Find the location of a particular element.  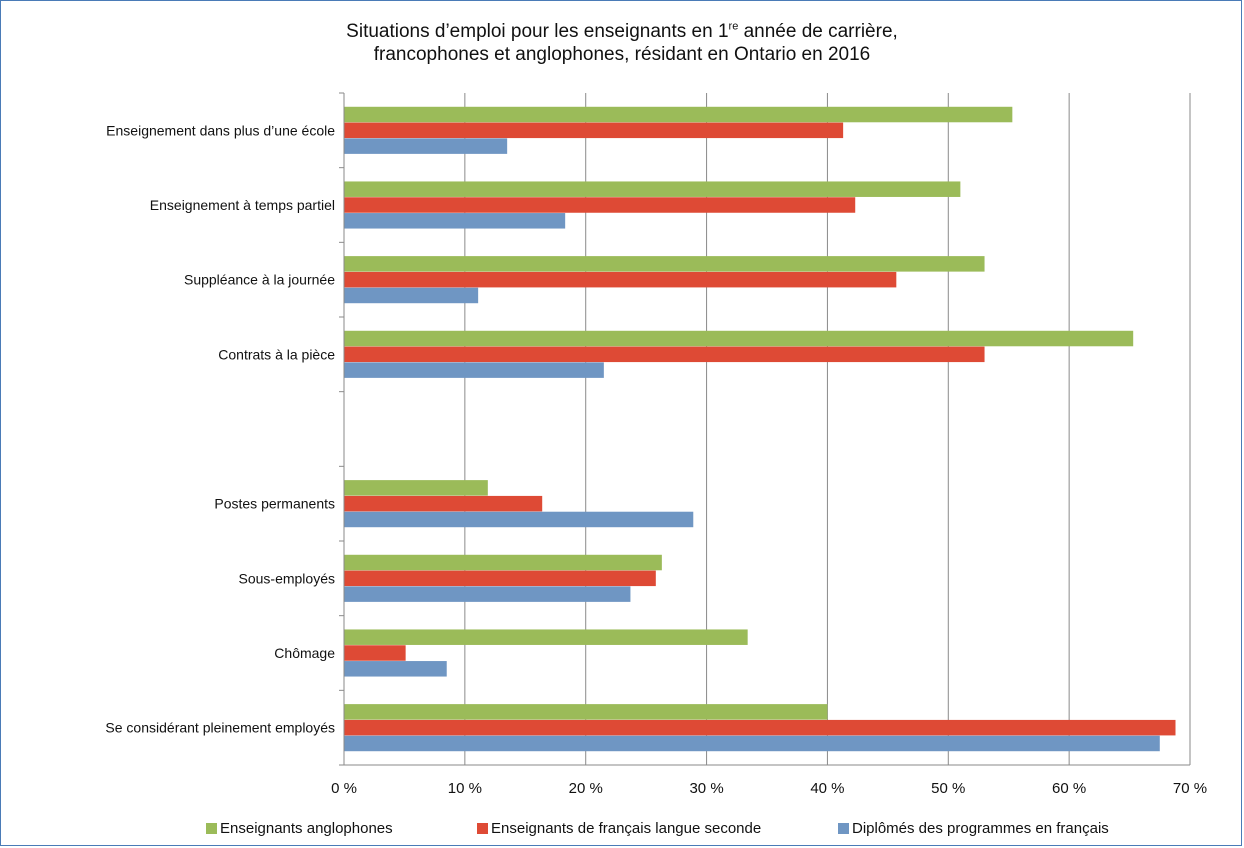

category-label: Contrats à la pièce is located at coordinates (276, 354).